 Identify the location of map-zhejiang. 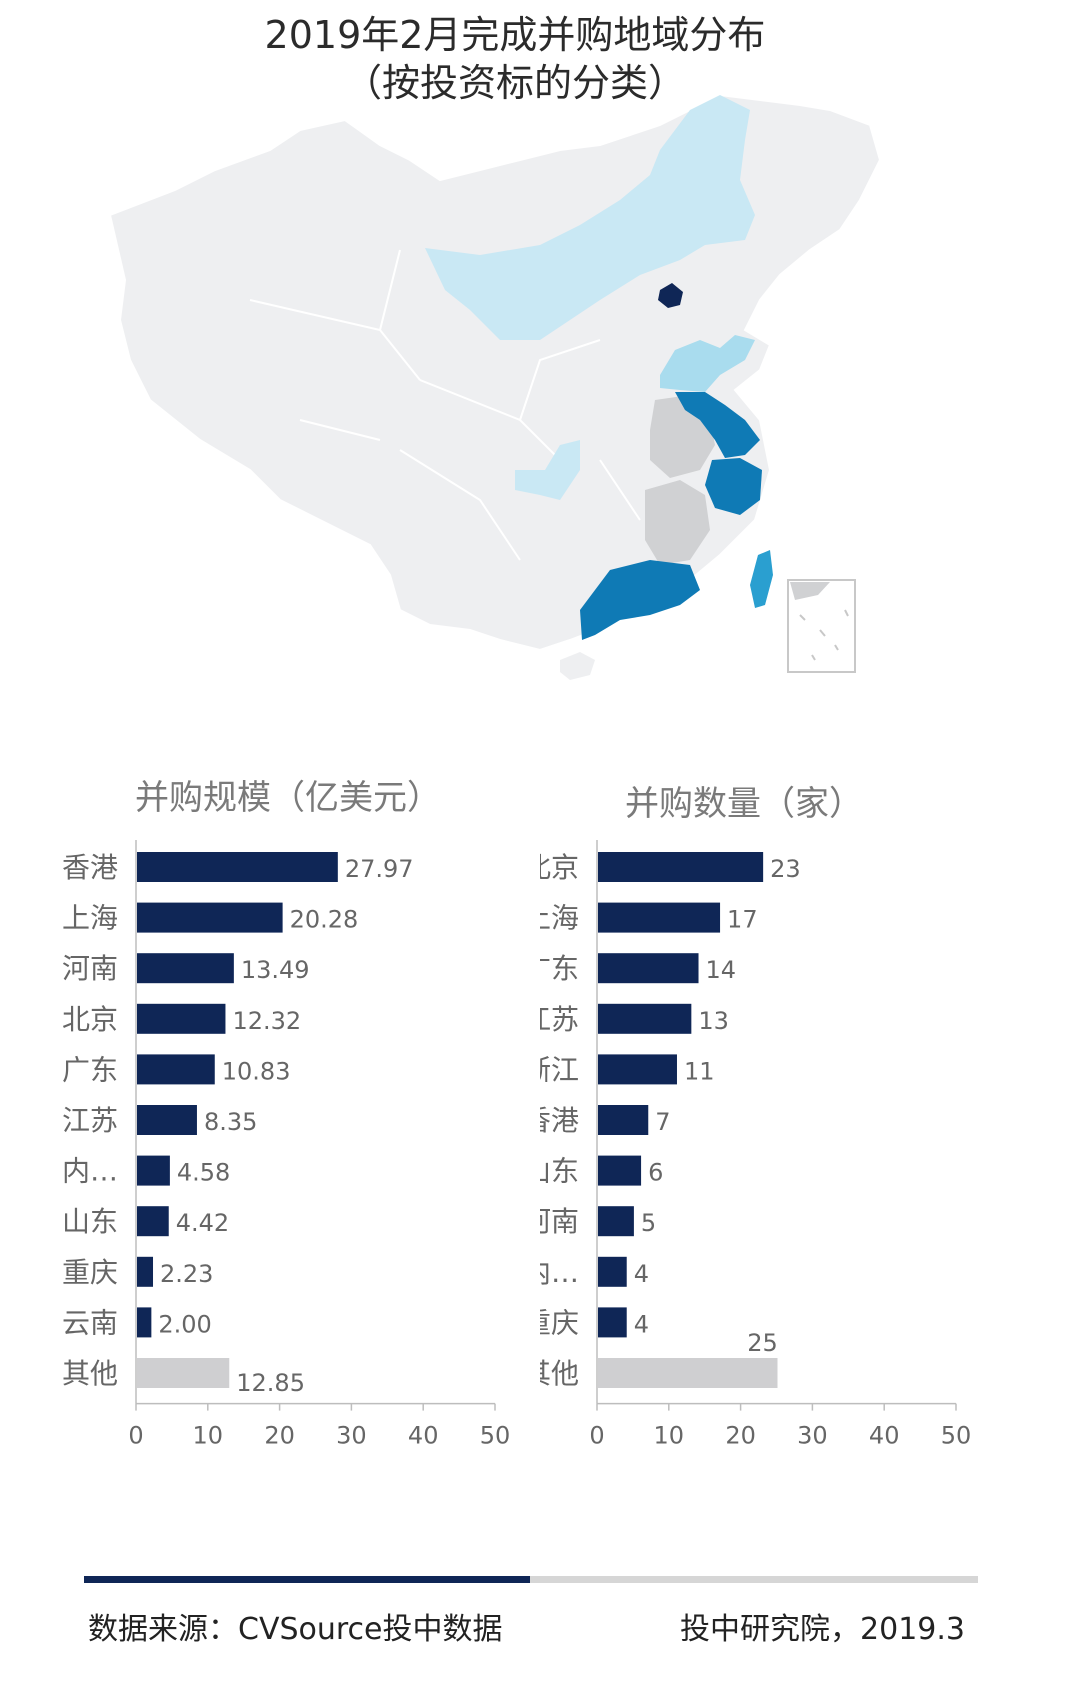
(733, 486).